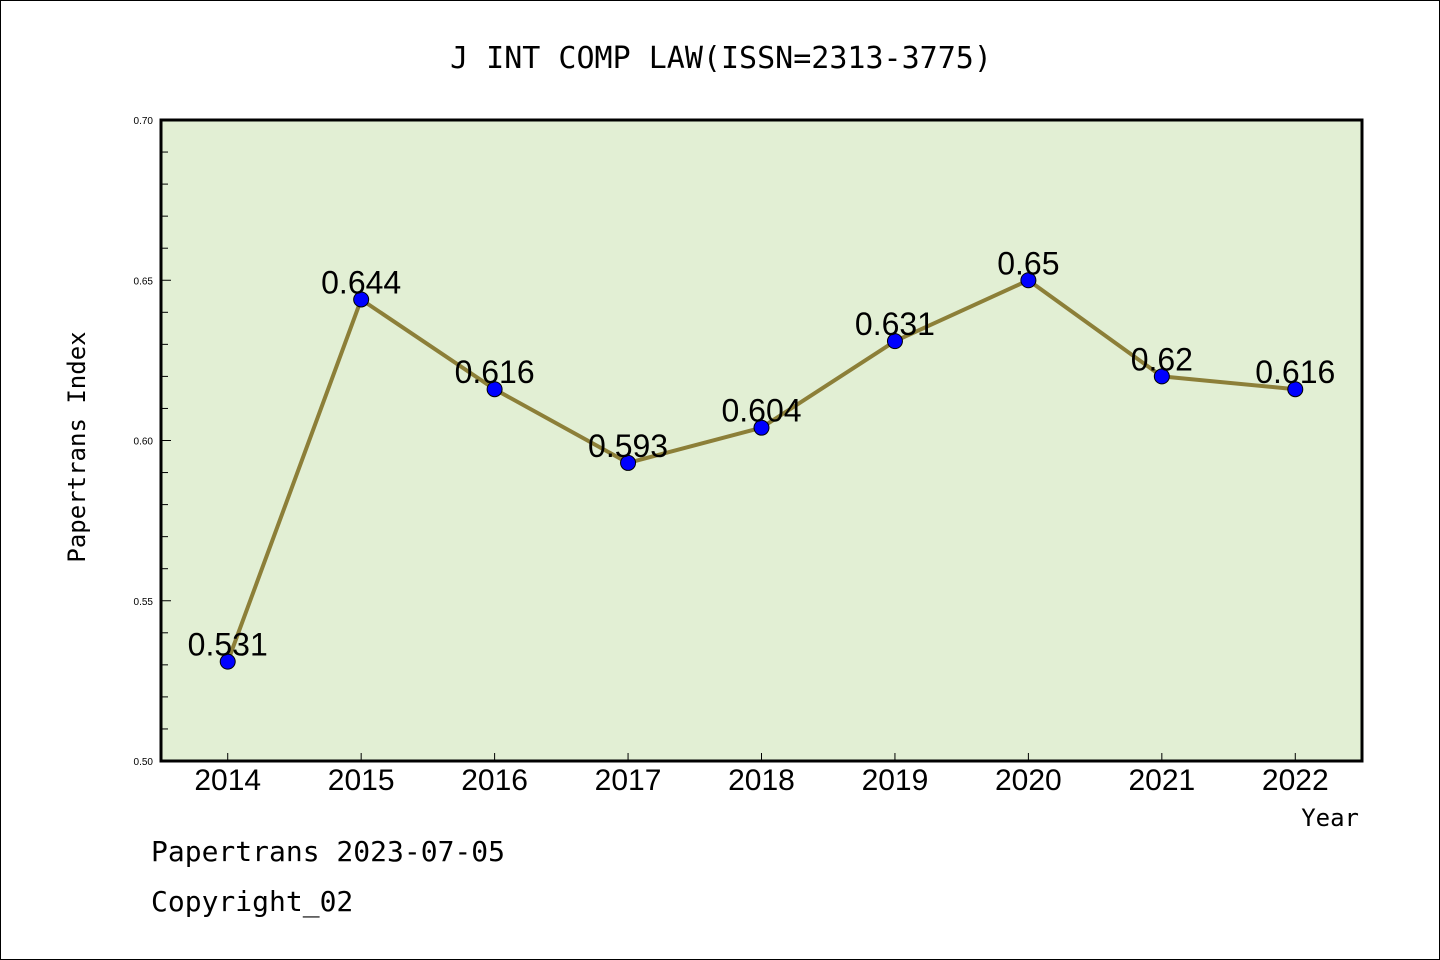  I want to click on x-tick-label: 2019, so click(895, 780).